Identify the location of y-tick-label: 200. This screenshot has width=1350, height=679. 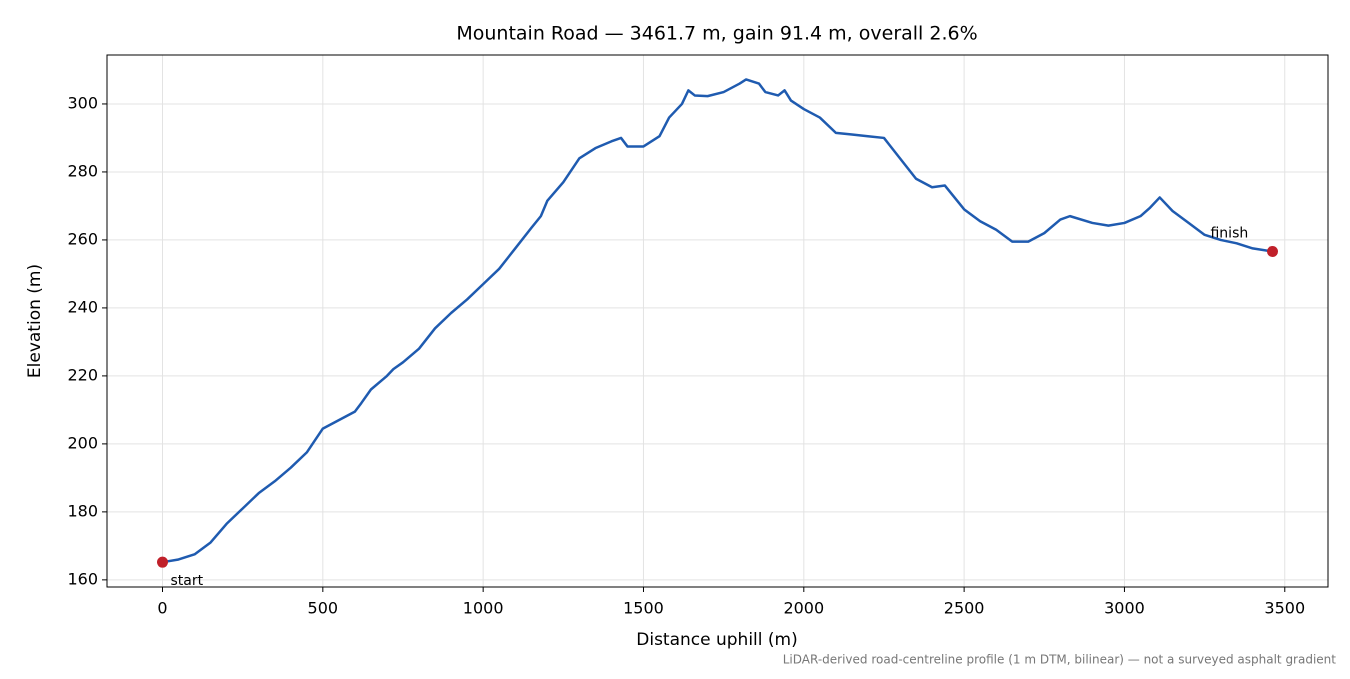
(82, 442).